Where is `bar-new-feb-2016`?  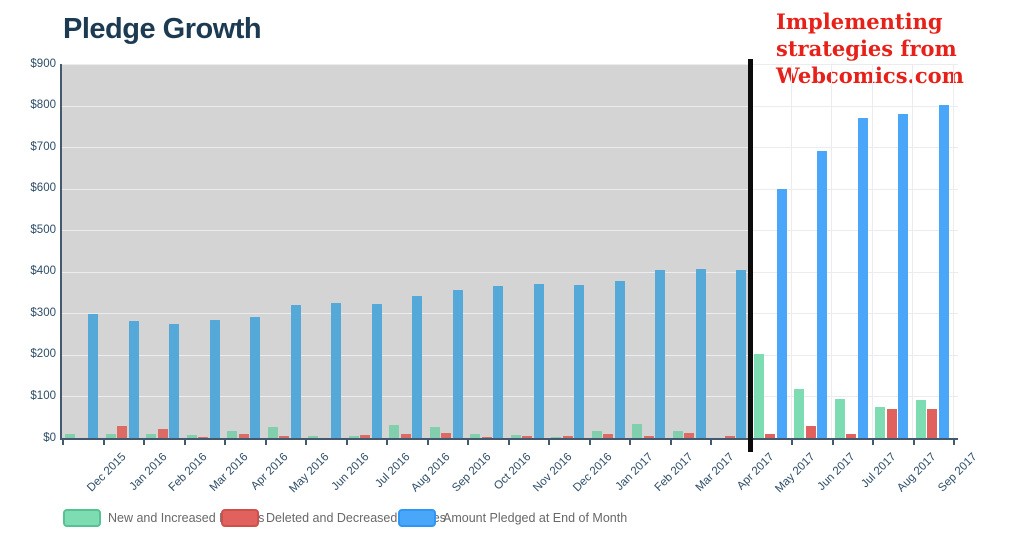
bar-new-feb-2016 is located at coordinates (151, 436).